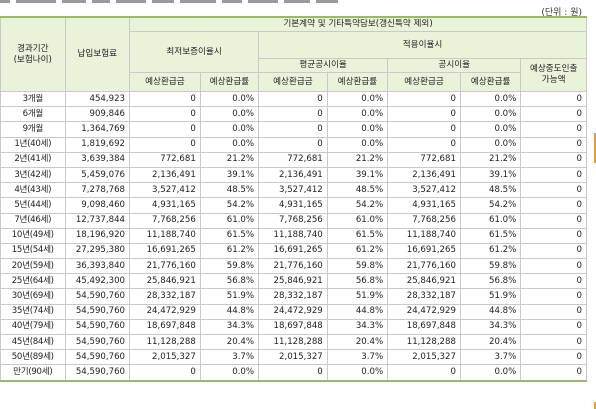 The height and width of the screenshot is (409, 596). Describe the element at coordinates (33, 311) in the screenshot. I see `cell-period: 35년(74세)` at that location.